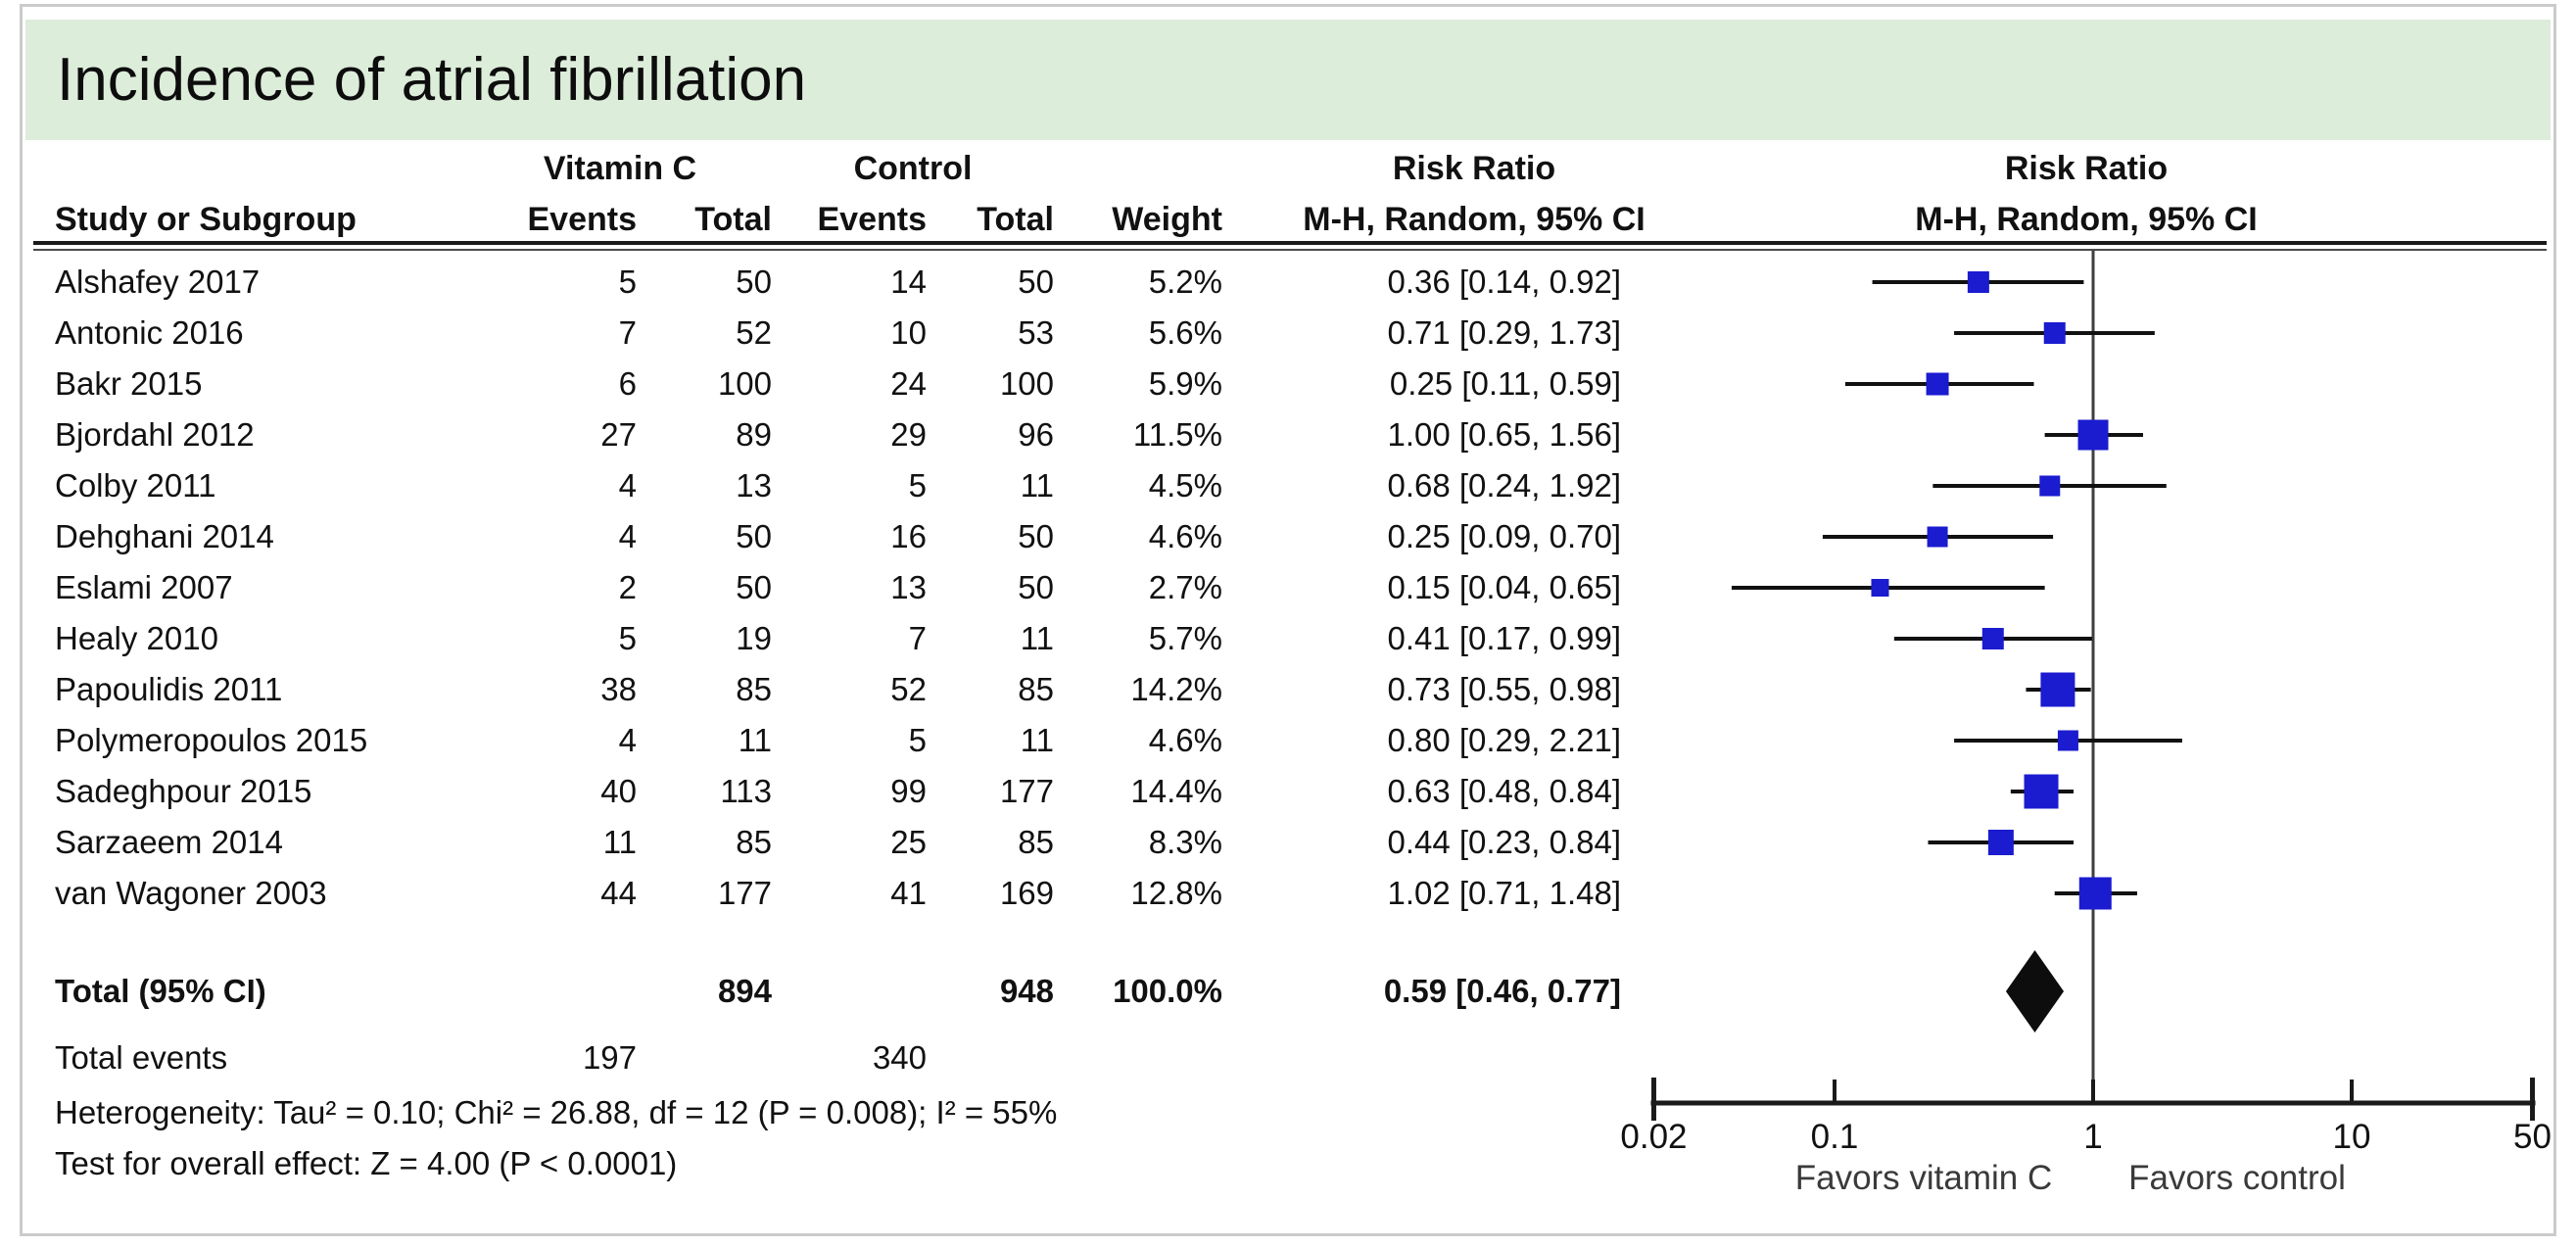  I want to click on control-events-cell: 52, so click(909, 689).